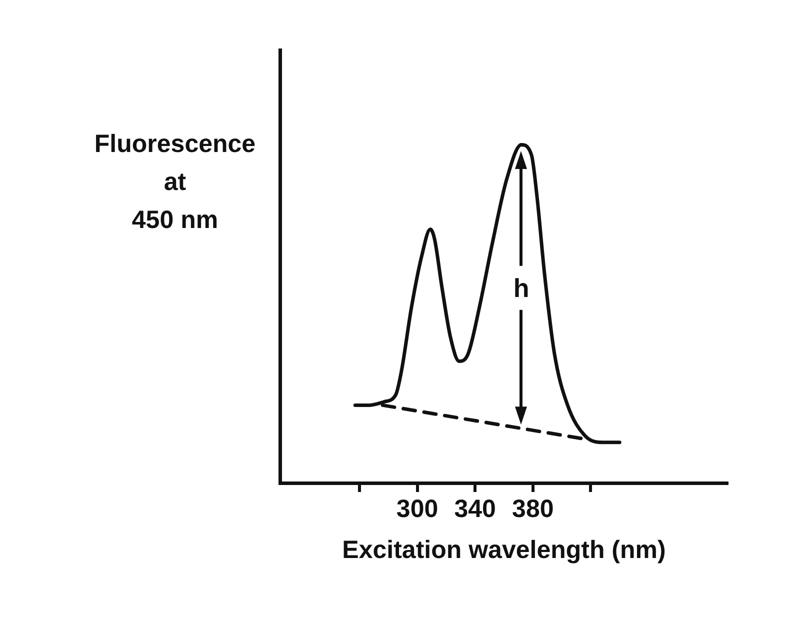 The image size is (807, 620). What do you see at coordinates (175, 182) in the screenshot?
I see `y-axis-title: Fluorescence at 450 nm` at bounding box center [175, 182].